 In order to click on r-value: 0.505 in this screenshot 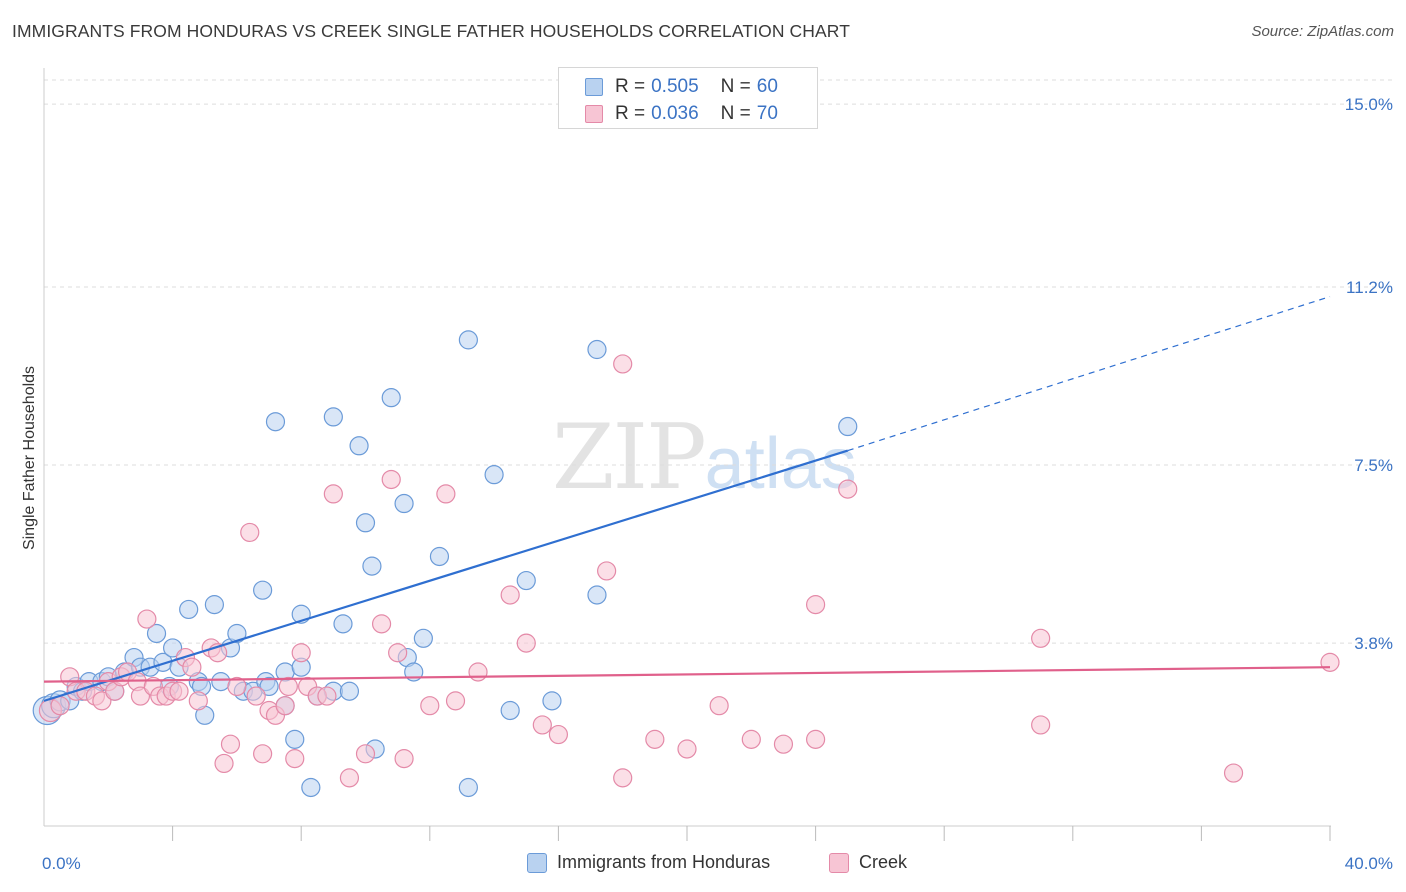, I will do `click(675, 86)`.